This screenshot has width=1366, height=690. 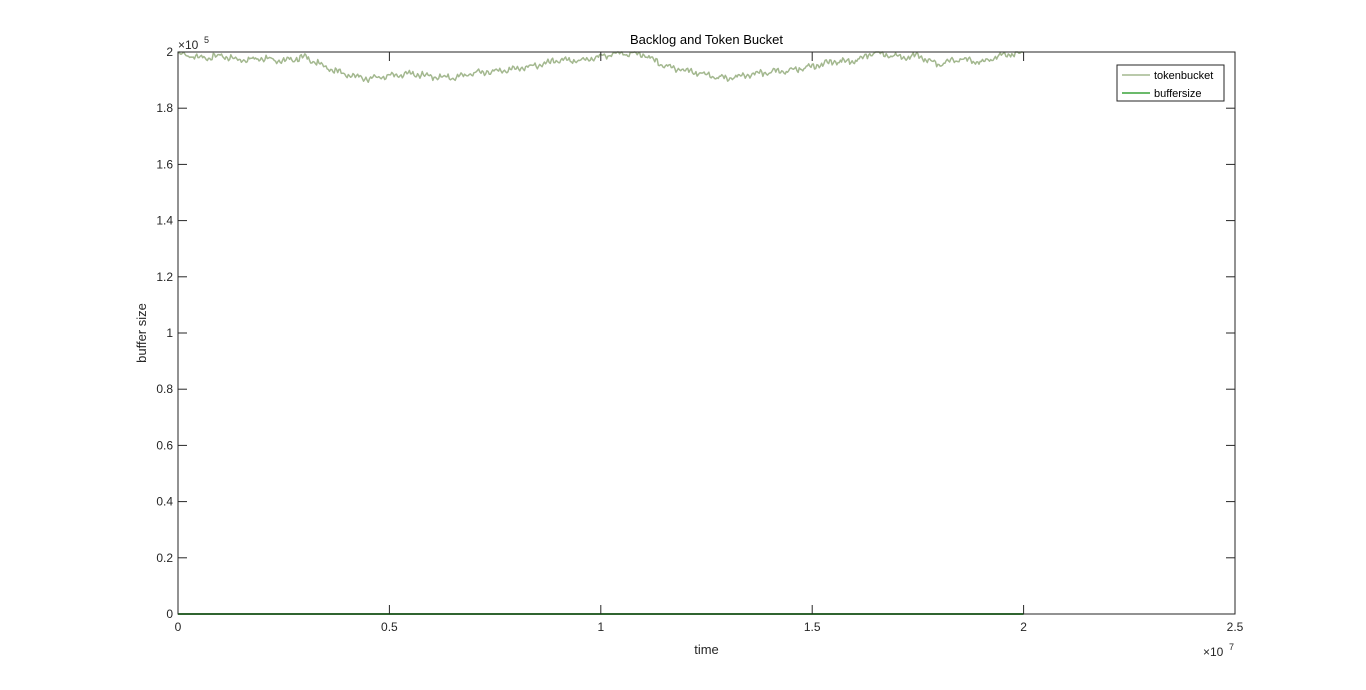 I want to click on y-tick-label: 1.6, so click(x=164, y=164).